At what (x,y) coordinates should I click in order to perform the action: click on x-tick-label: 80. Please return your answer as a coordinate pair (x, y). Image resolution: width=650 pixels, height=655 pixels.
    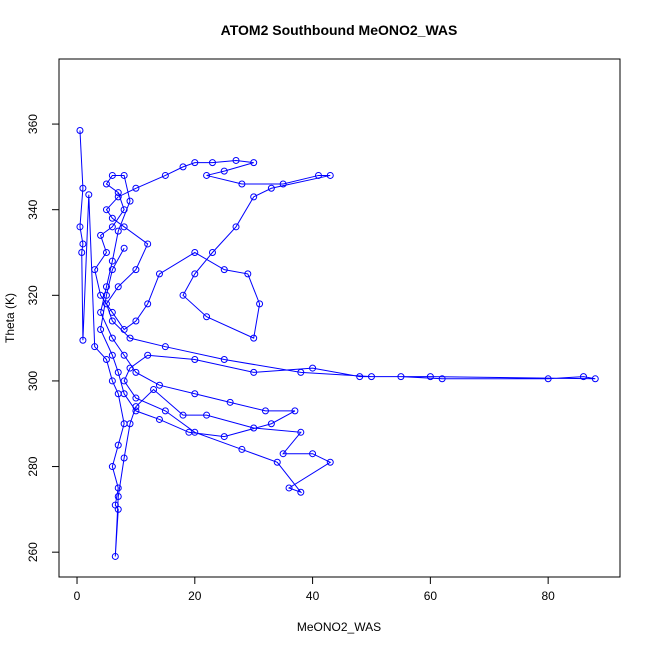
    Looking at the image, I should click on (548, 596).